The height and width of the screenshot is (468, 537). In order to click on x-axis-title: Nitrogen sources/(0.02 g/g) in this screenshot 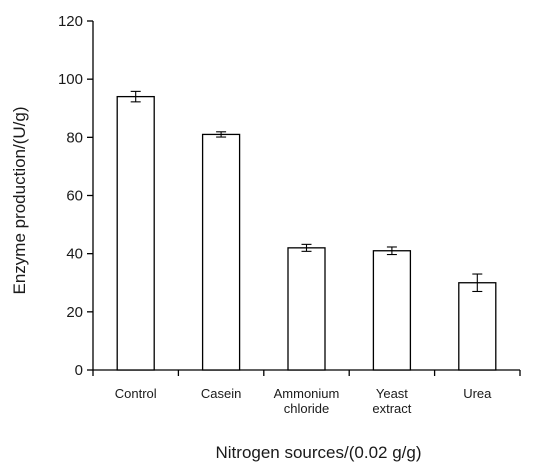, I will do `click(319, 452)`.